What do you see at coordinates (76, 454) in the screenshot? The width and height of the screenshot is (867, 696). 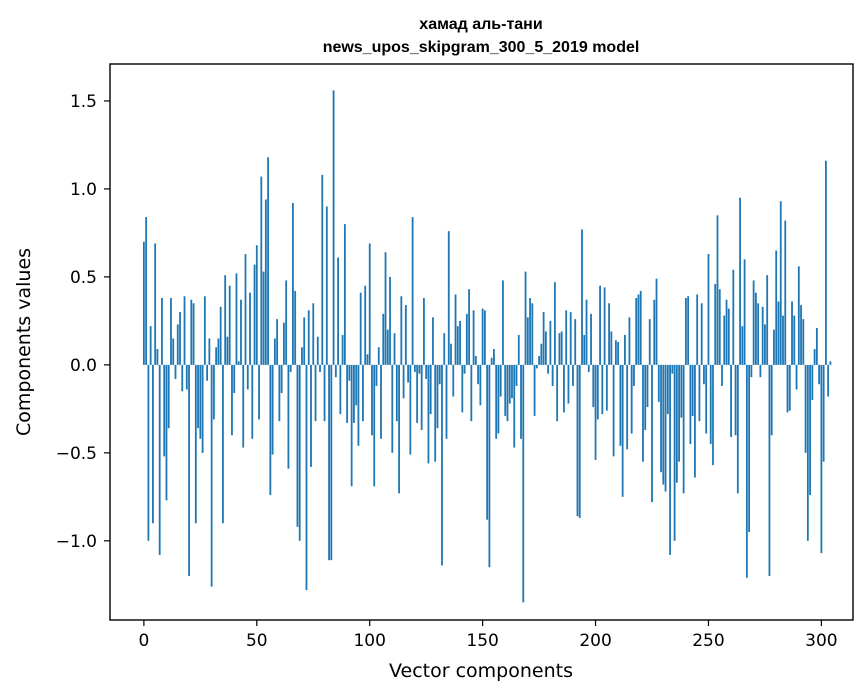 I see `y-tick-label: −0.5` at bounding box center [76, 454].